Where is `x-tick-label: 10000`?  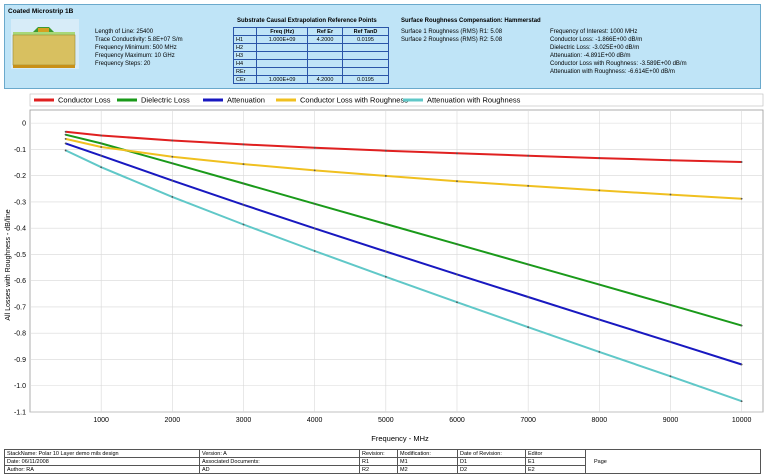
x-tick-label: 10000 is located at coordinates (742, 420).